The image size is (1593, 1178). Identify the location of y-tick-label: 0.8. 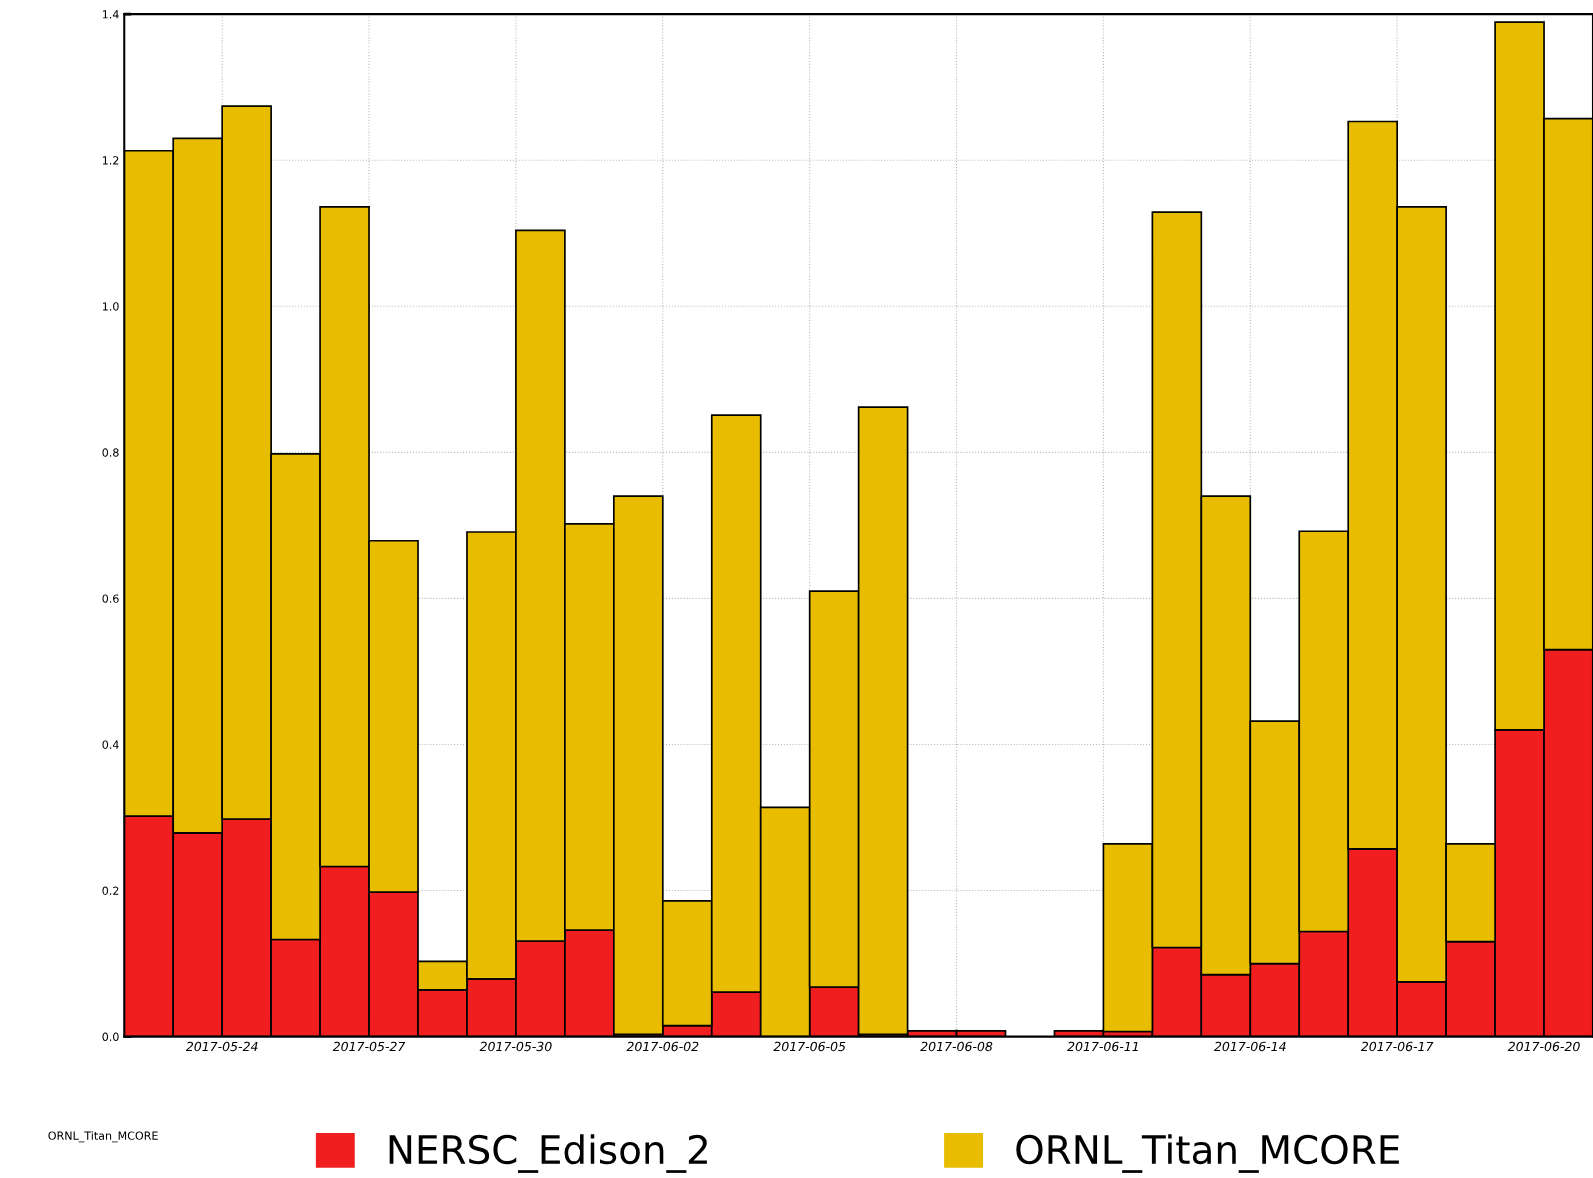
(110, 452).